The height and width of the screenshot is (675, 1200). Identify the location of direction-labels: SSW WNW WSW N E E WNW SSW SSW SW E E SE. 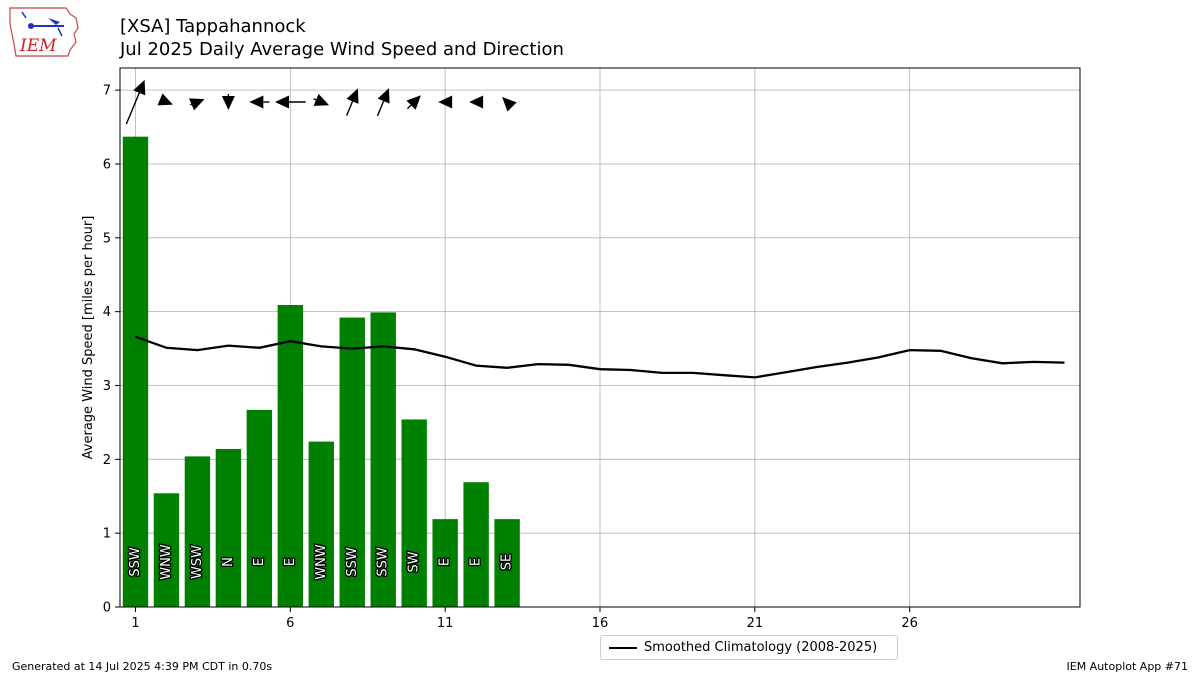
(321, 562).